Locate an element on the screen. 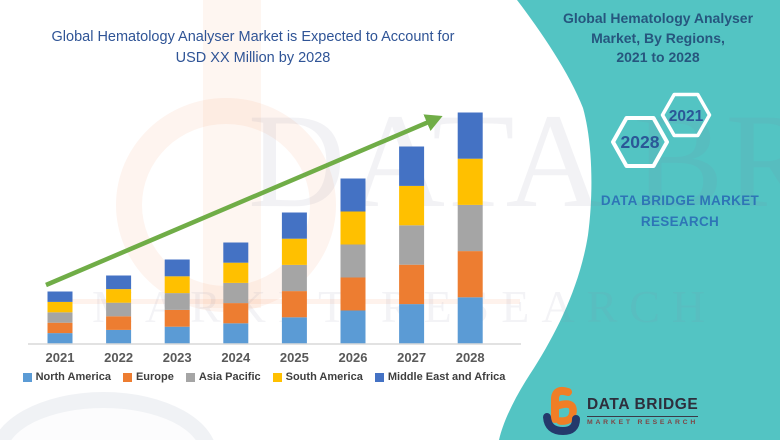 The height and width of the screenshot is (440, 780). hexagon-2028-label: 2028 is located at coordinates (640, 142).